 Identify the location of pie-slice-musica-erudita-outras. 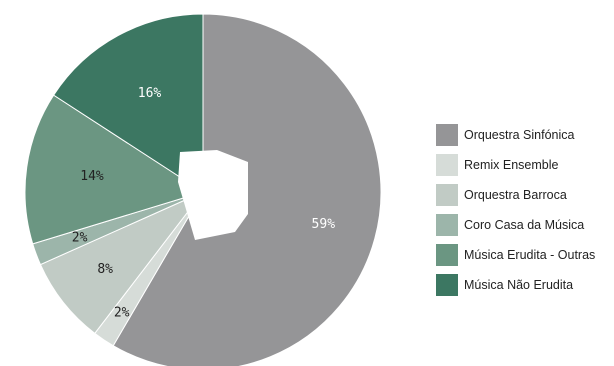
(114, 169).